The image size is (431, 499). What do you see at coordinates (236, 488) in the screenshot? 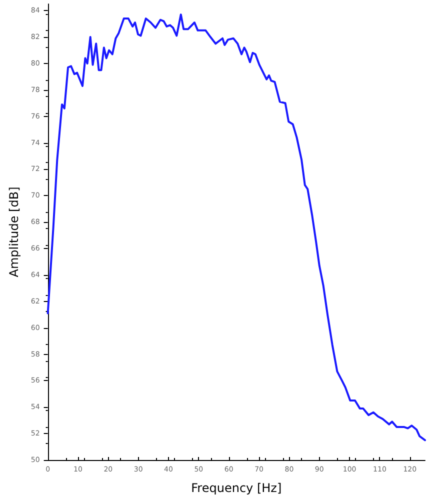
I see `x-axis-title: Frequency [Hz]` at bounding box center [236, 488].